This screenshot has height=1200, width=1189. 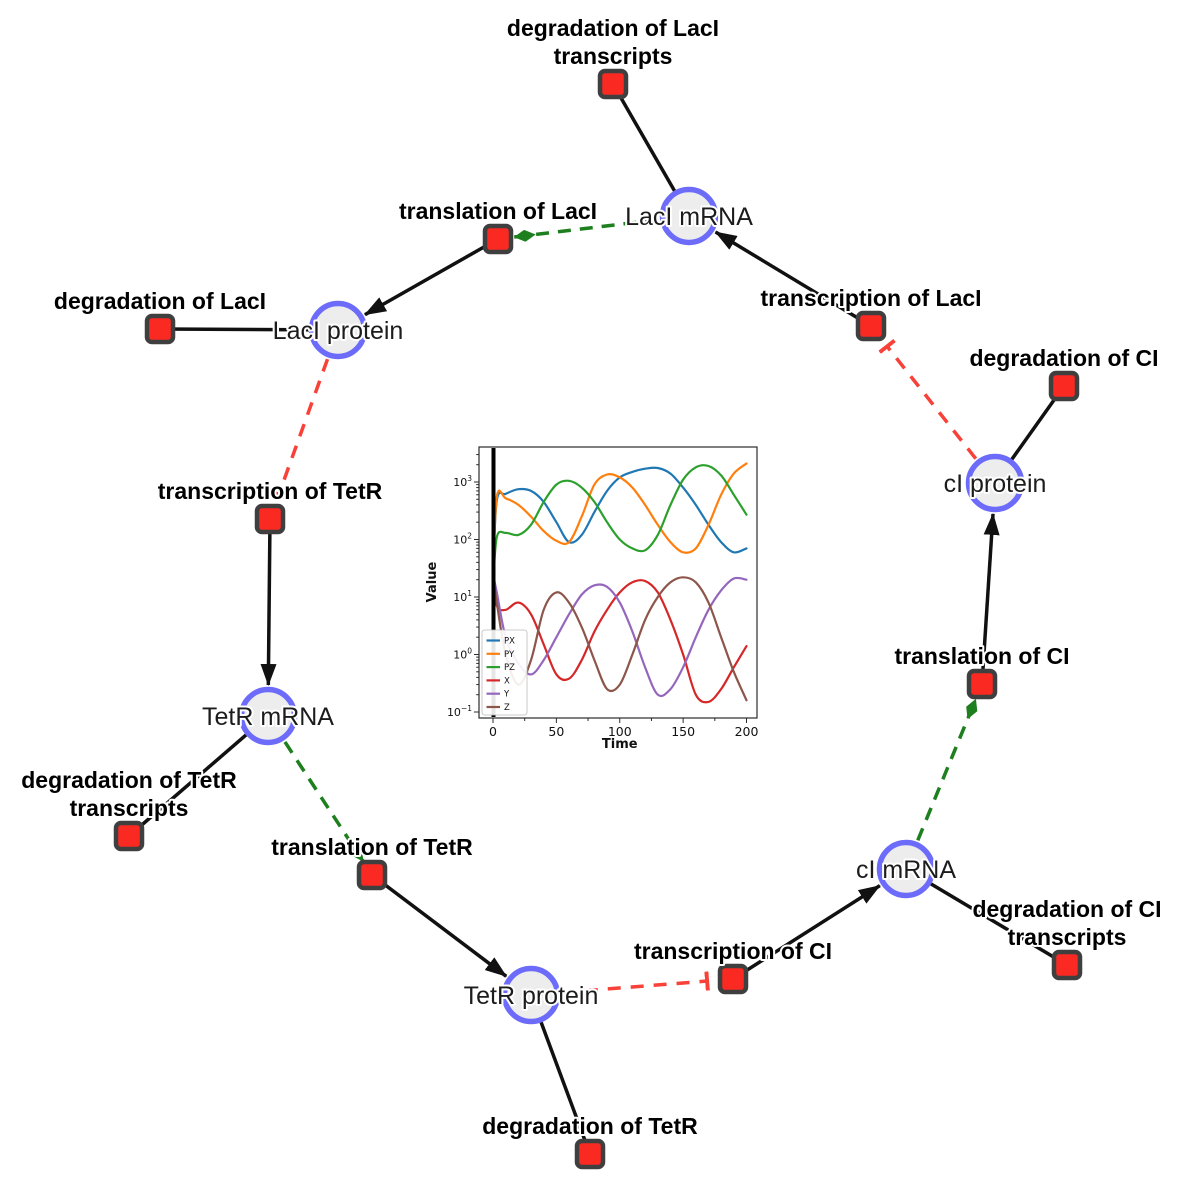 What do you see at coordinates (459, 711) in the screenshot?
I see `y-tick-label: 10⁻¹` at bounding box center [459, 711].